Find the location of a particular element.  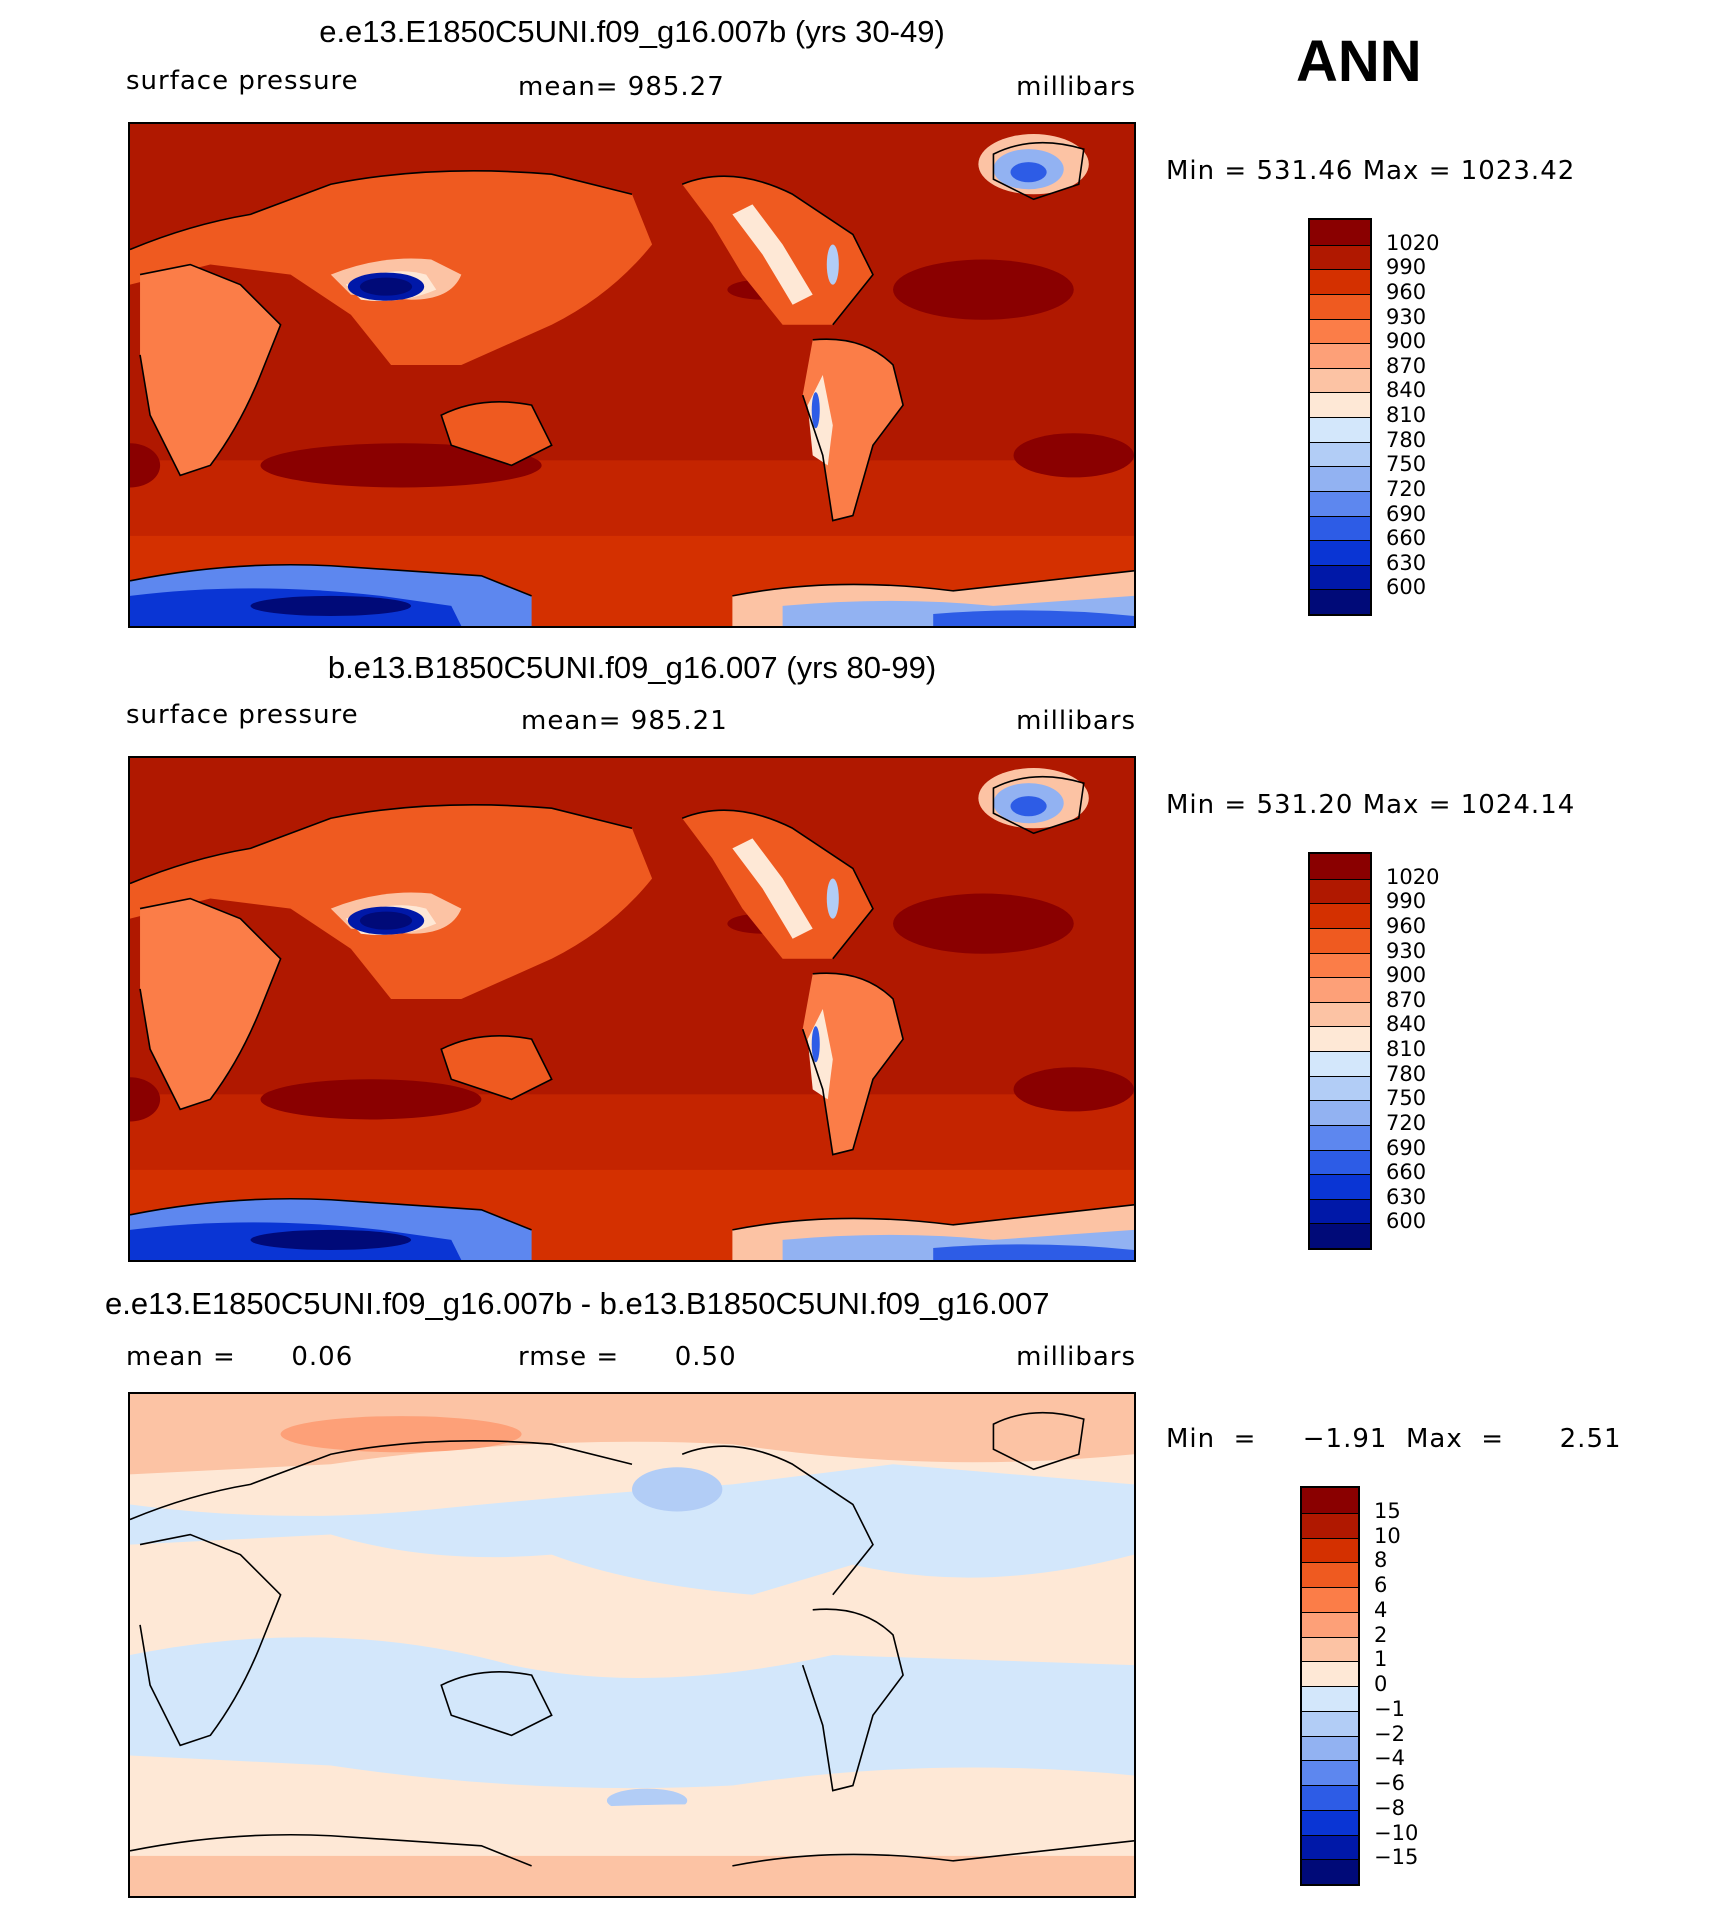

panel-2-colorbar-tick-label: 840 is located at coordinates (1406, 1024).